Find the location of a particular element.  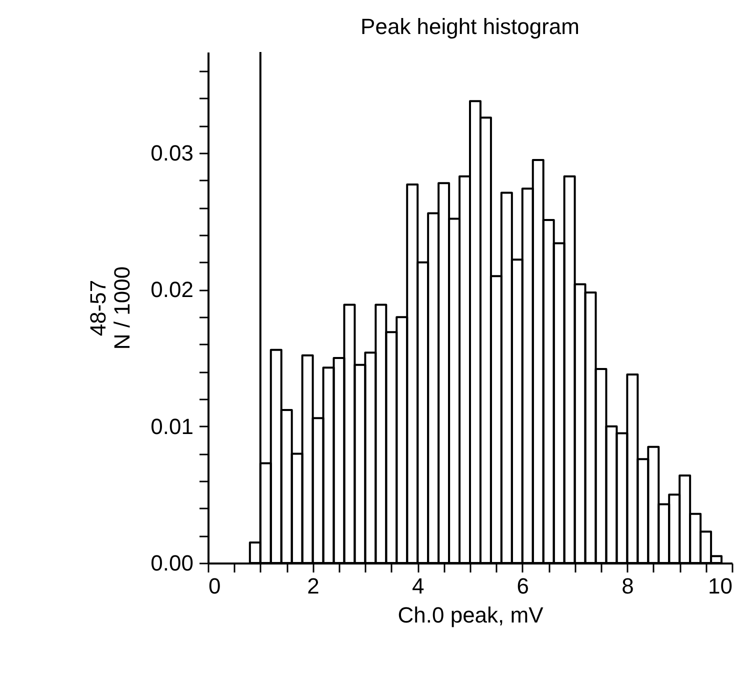

chart-title: Peak height histogram is located at coordinates (470, 26).